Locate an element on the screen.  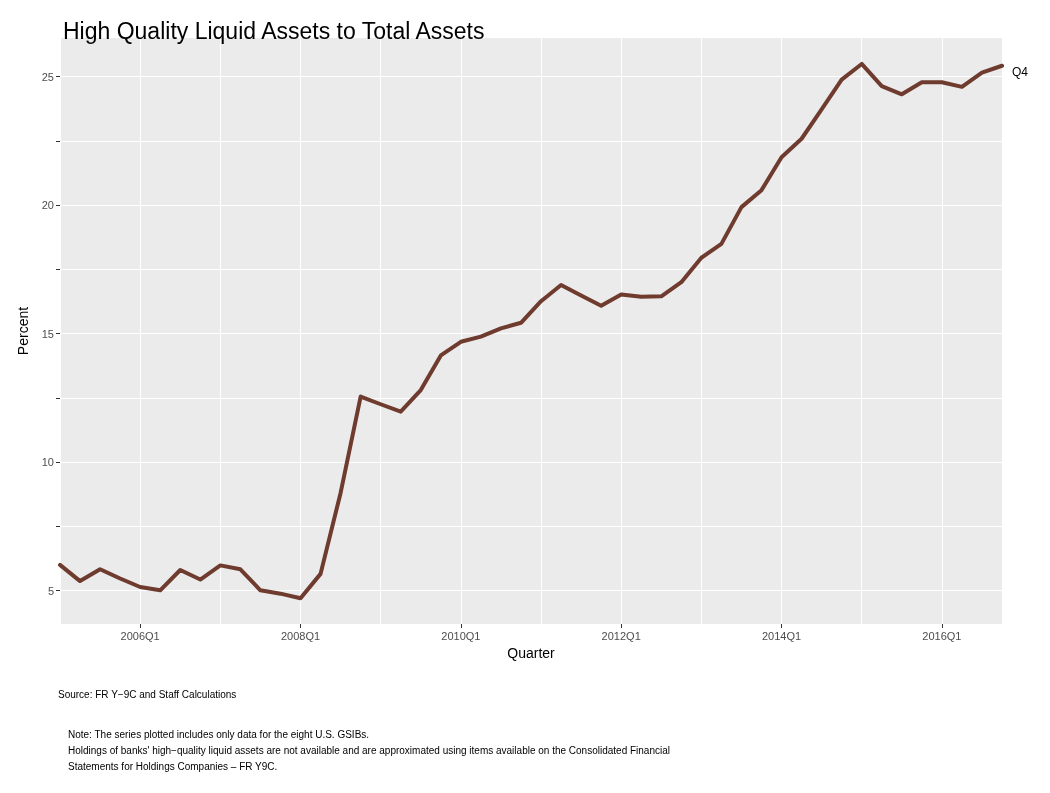
text: Note: The series plotted includes only data for the eight U.S. GSIBs. is located at coordinates (219, 734).